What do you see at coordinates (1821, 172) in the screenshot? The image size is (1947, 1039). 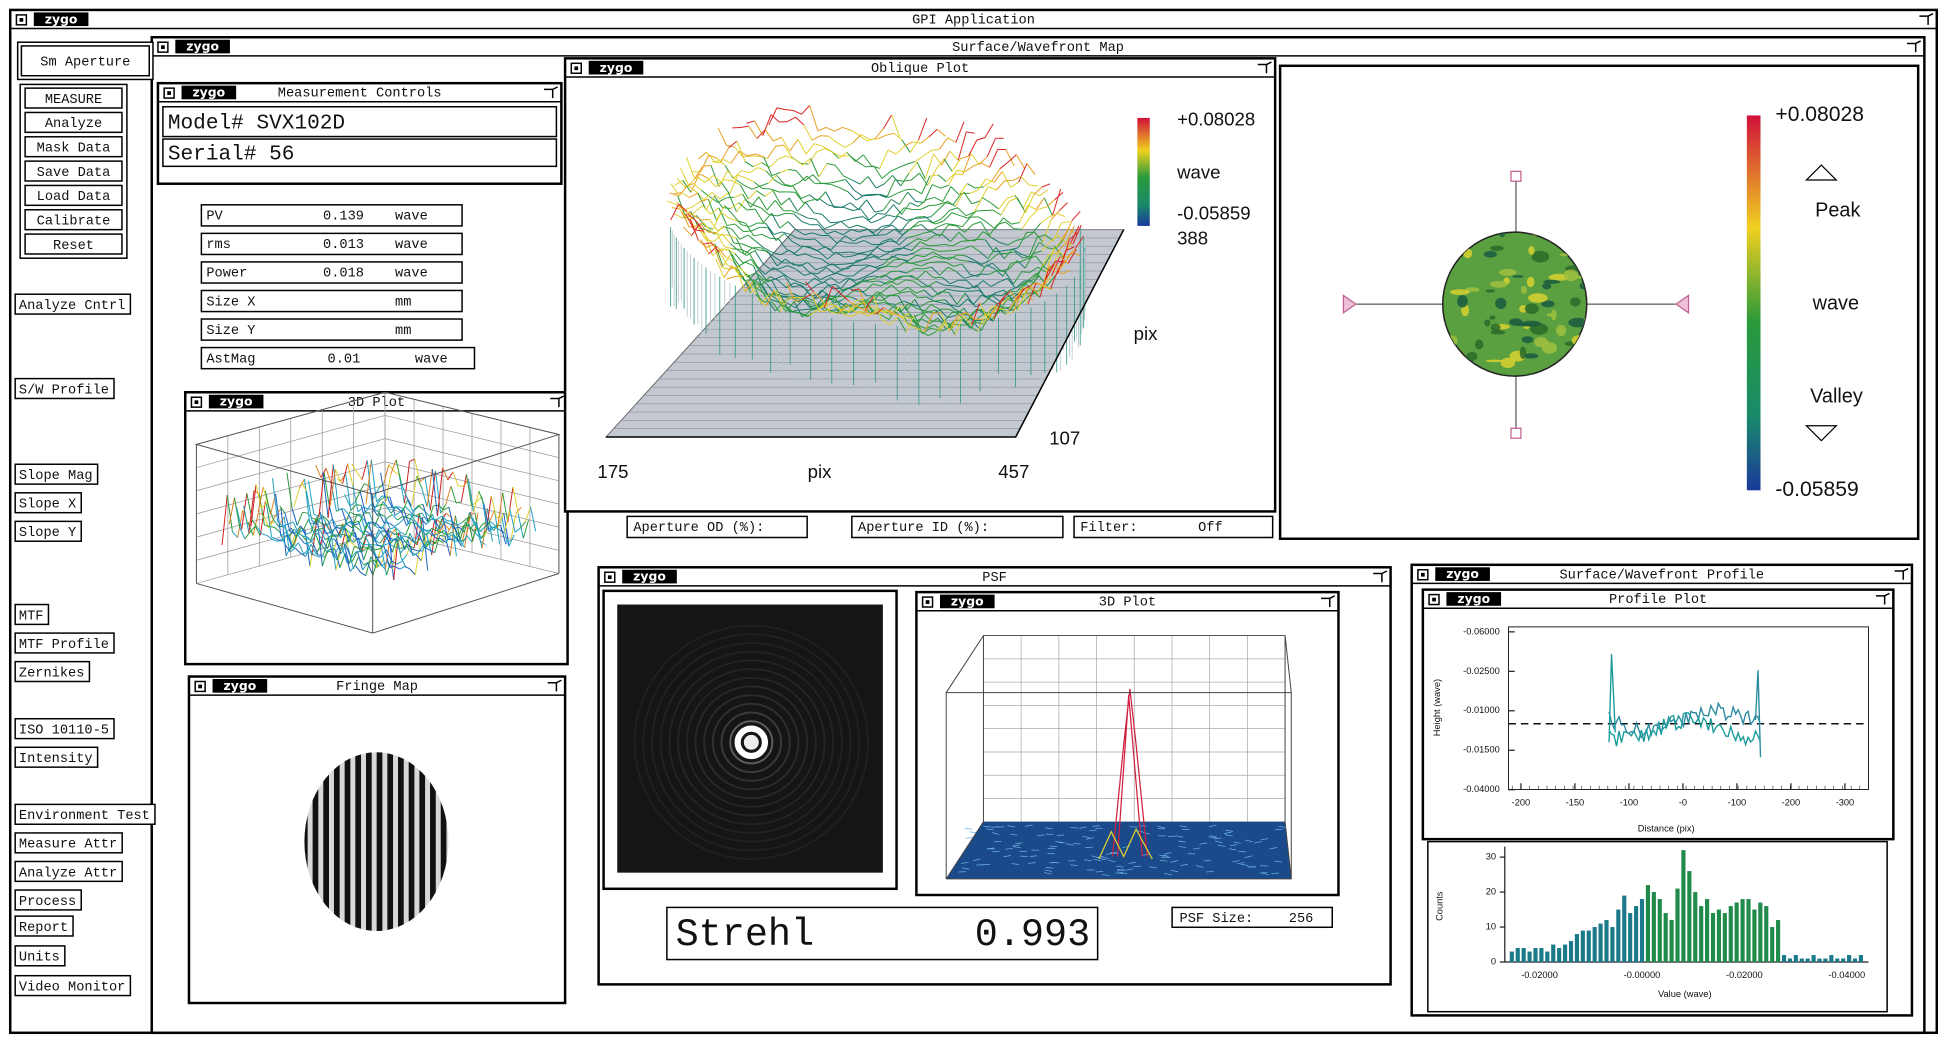 I see `peak-arrow` at bounding box center [1821, 172].